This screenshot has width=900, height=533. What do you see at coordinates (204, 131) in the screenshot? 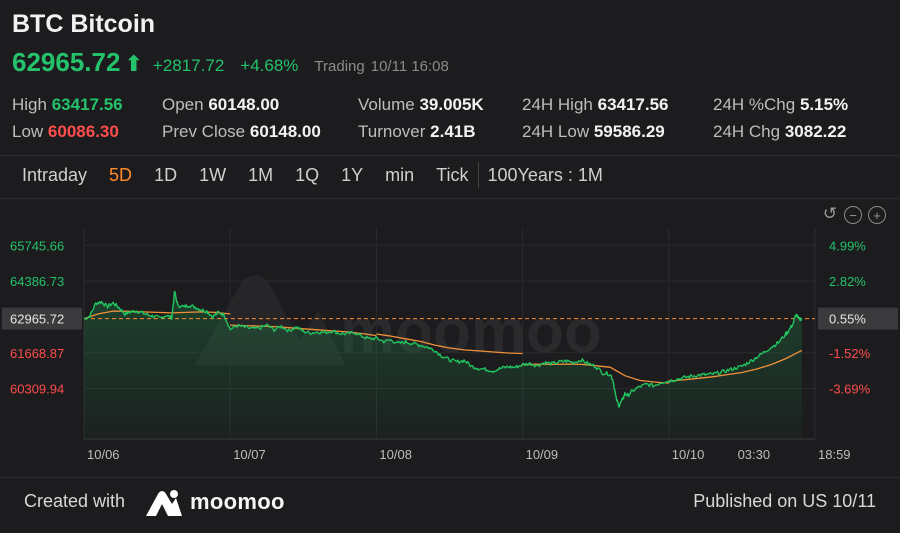
I see `prev-close-label: Prev Close` at bounding box center [204, 131].